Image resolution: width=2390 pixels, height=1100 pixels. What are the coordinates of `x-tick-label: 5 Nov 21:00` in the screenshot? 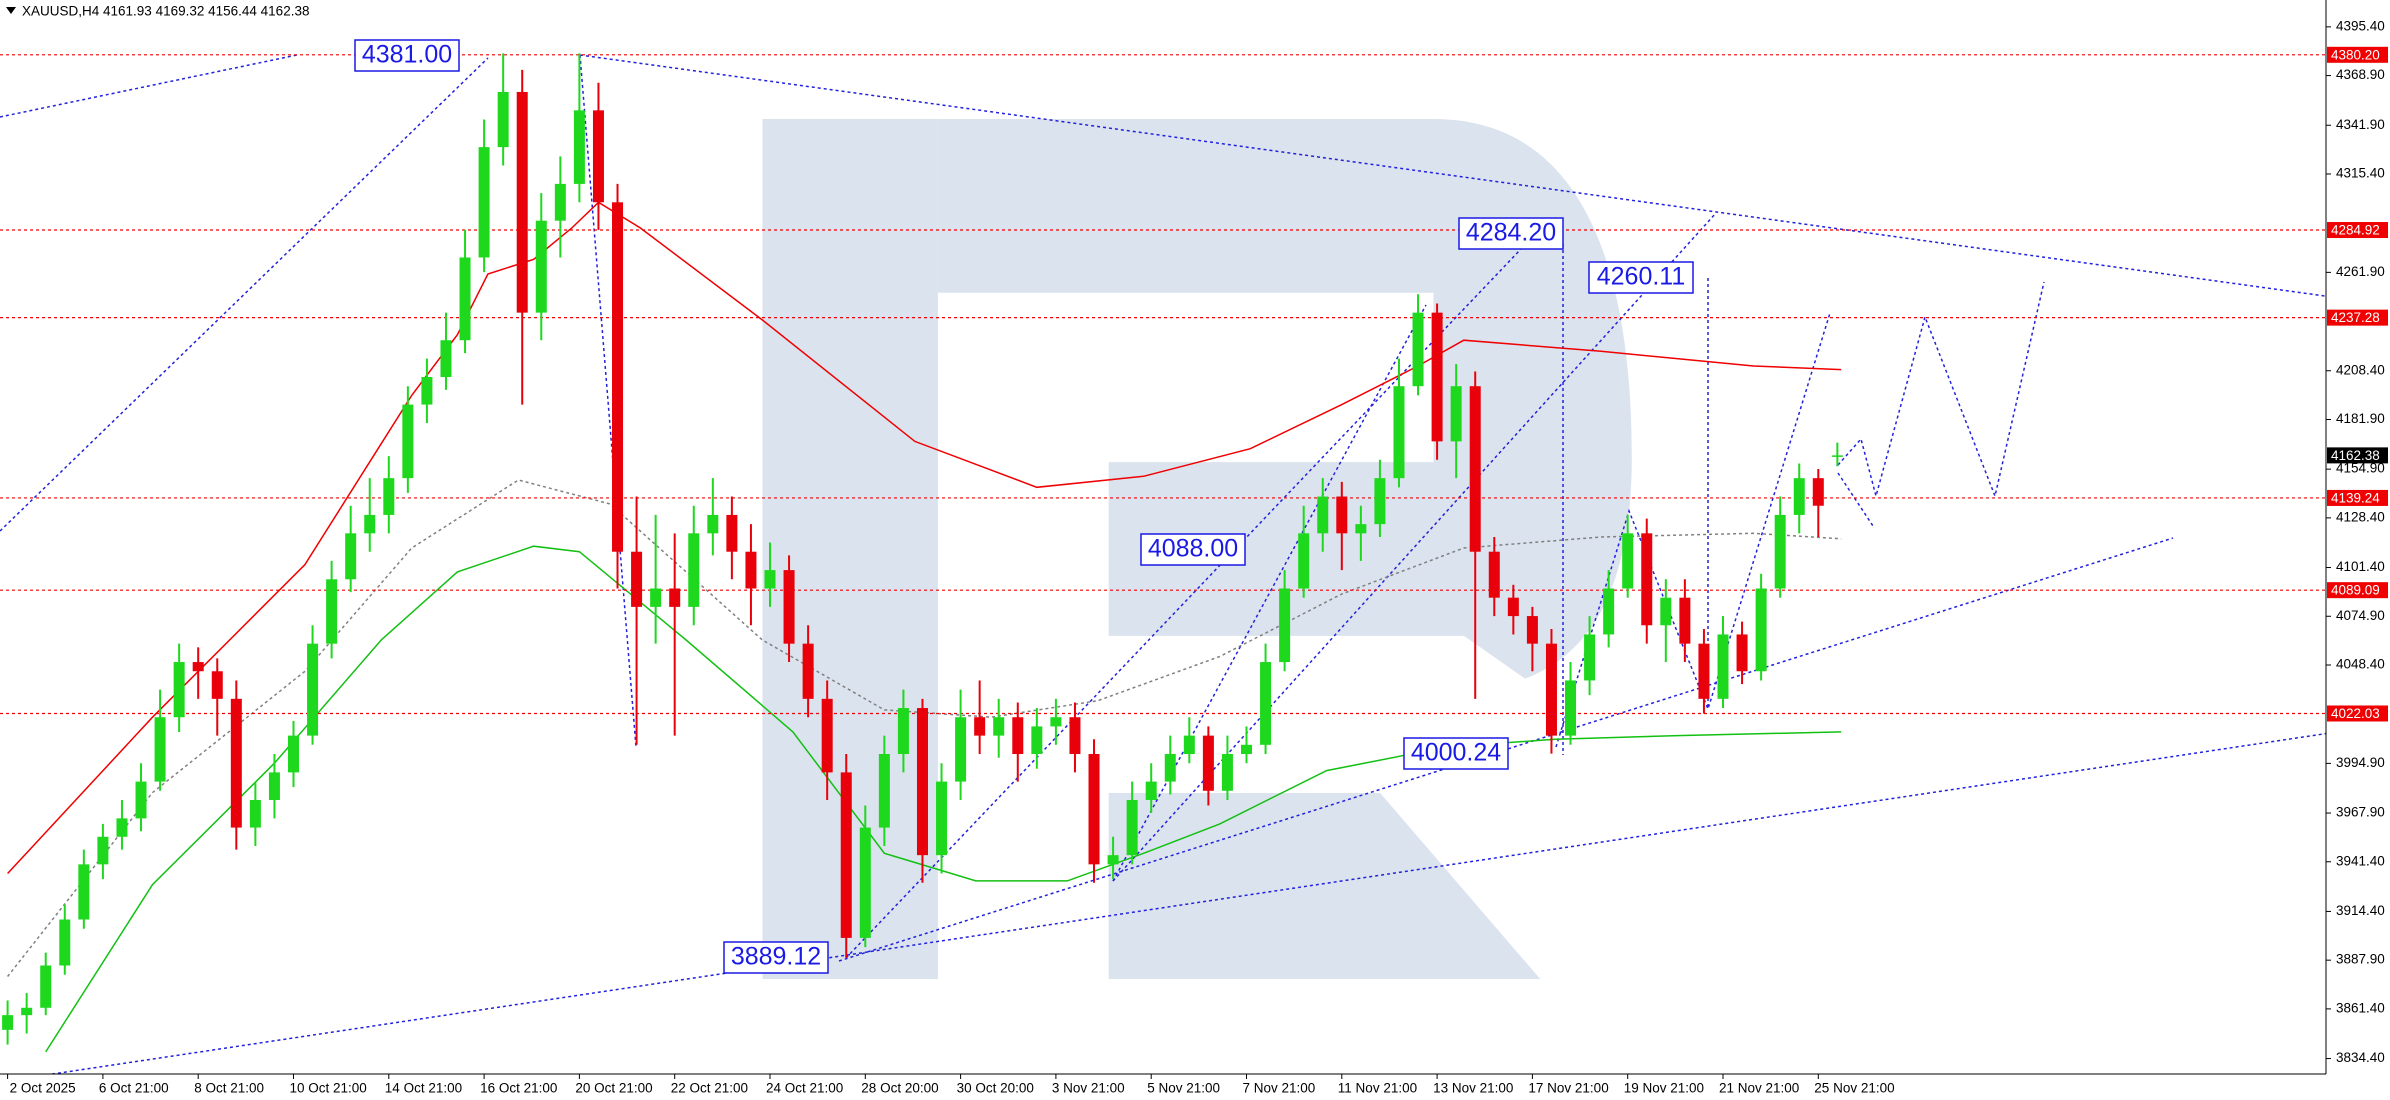 It's located at (1183, 1088).